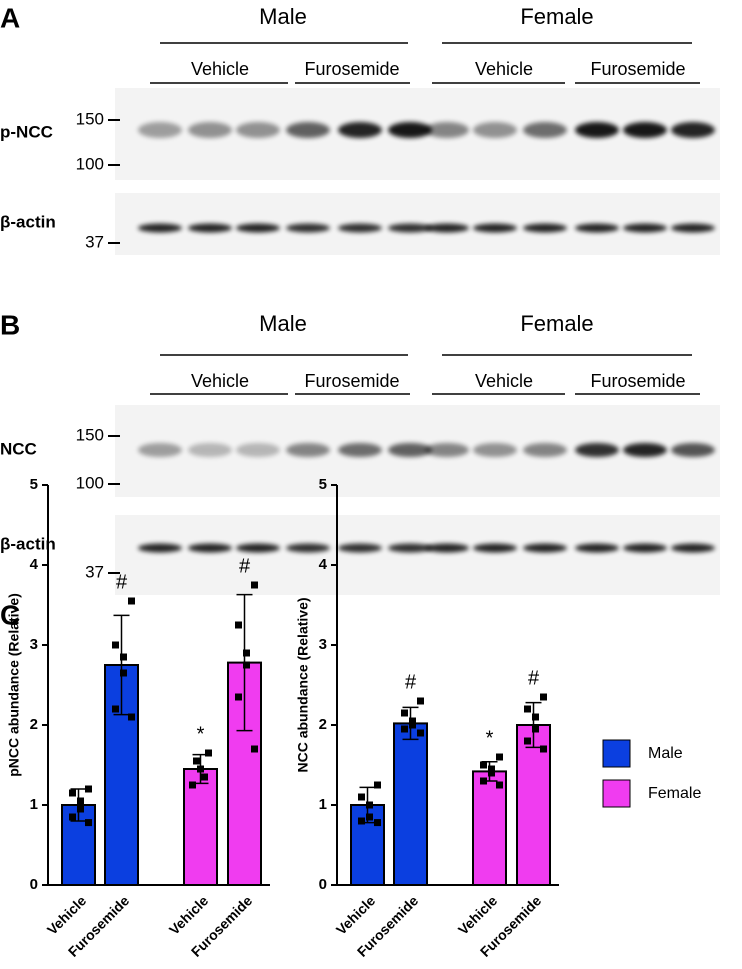 The height and width of the screenshot is (969, 742). What do you see at coordinates (283, 16) in the screenshot?
I see `group-label: Male` at bounding box center [283, 16].